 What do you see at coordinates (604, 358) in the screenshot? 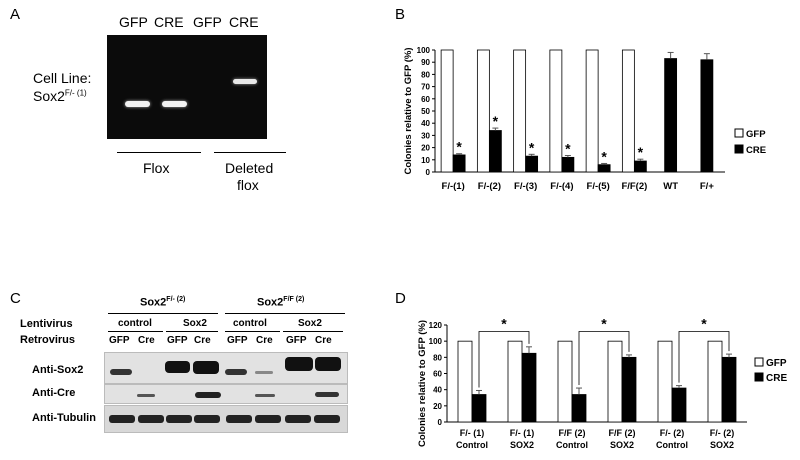
I see `significance-bracket` at bounding box center [604, 358].